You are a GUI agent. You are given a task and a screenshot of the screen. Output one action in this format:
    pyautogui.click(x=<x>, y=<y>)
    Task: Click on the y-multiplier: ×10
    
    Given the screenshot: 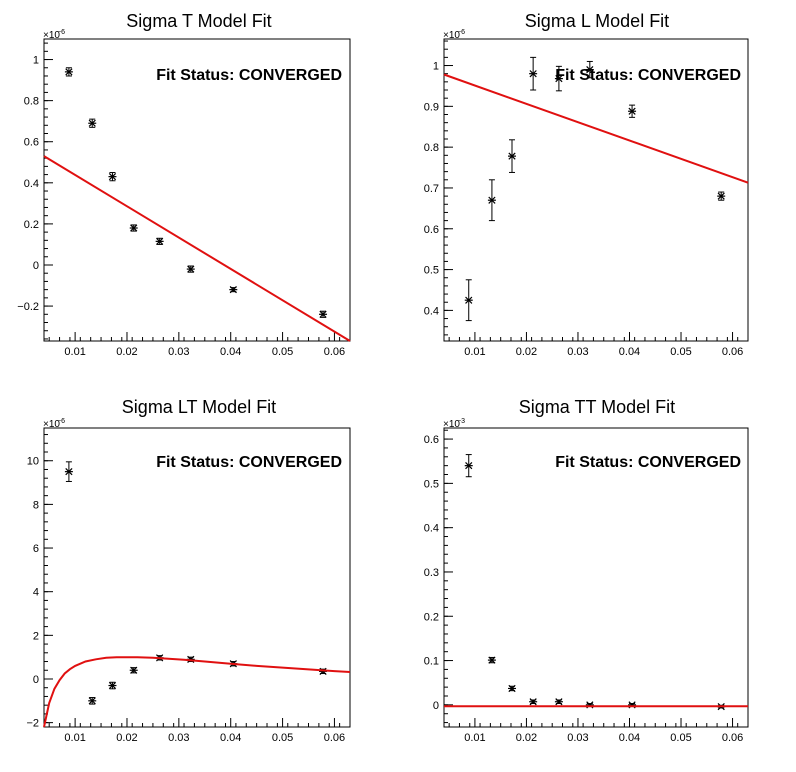 What is the action you would take?
    pyautogui.click(x=451, y=424)
    